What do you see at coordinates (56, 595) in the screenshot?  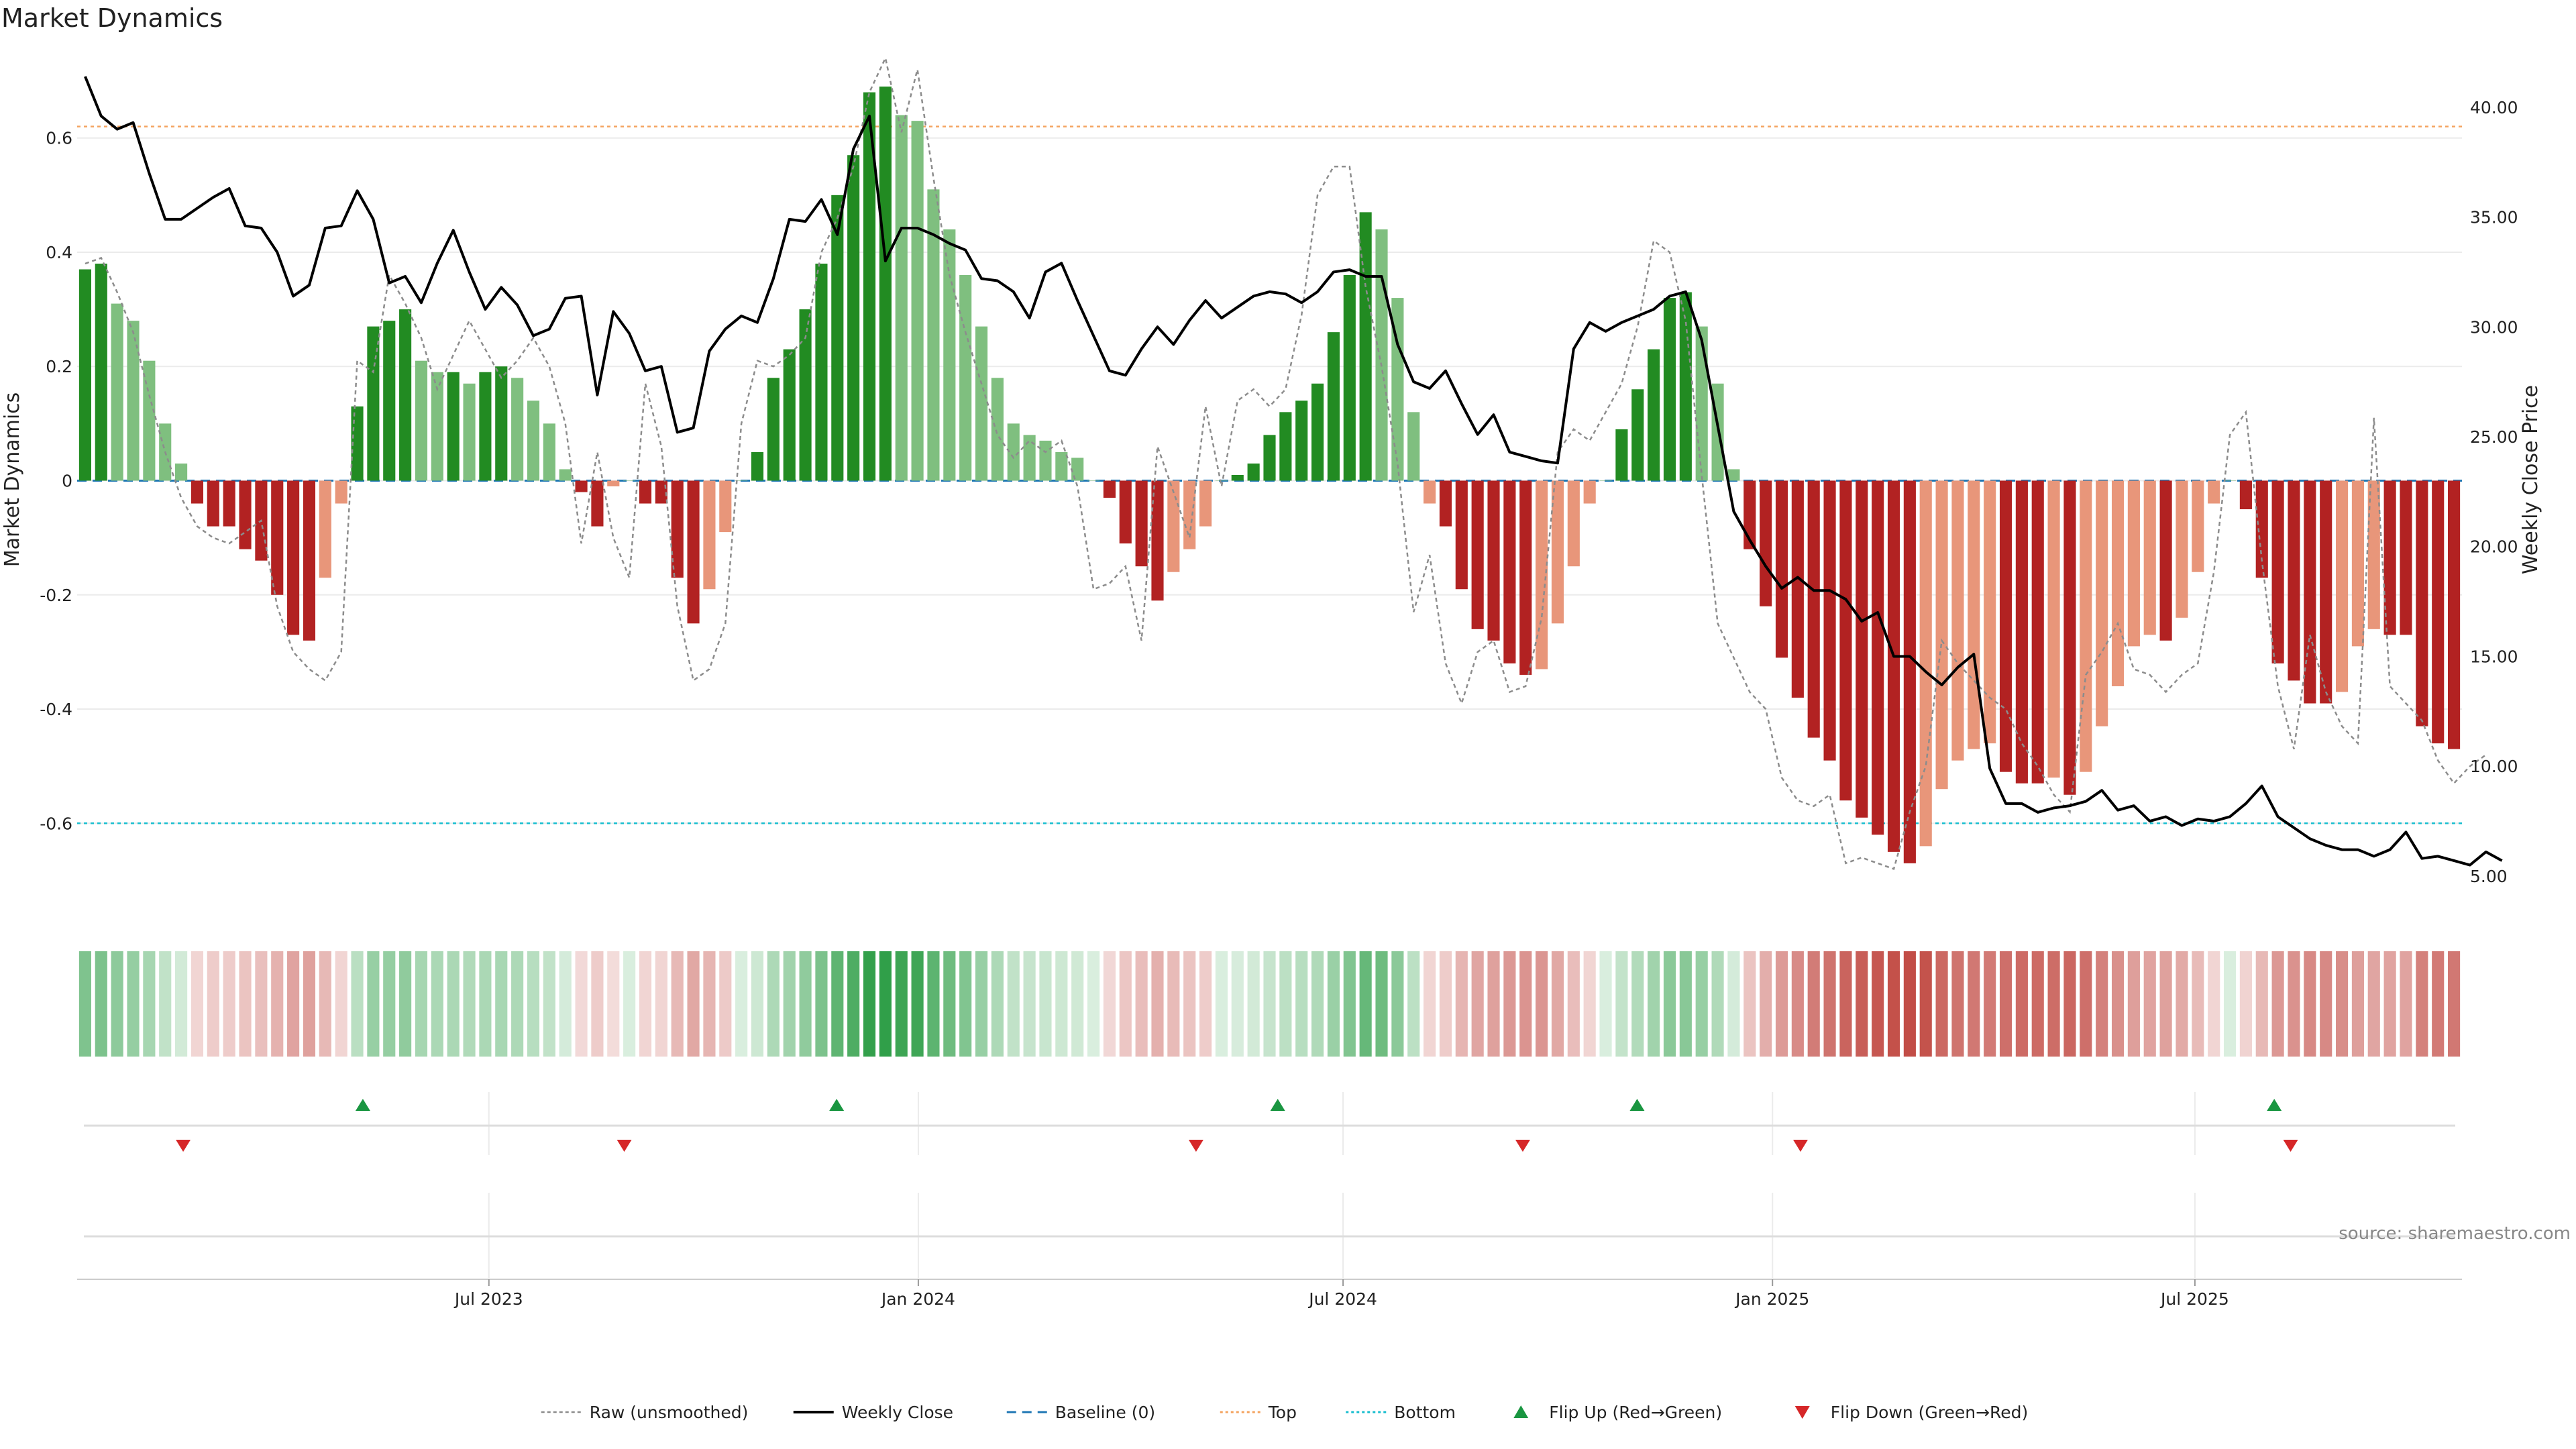 I see `left-tick-label: -0.2` at bounding box center [56, 595].